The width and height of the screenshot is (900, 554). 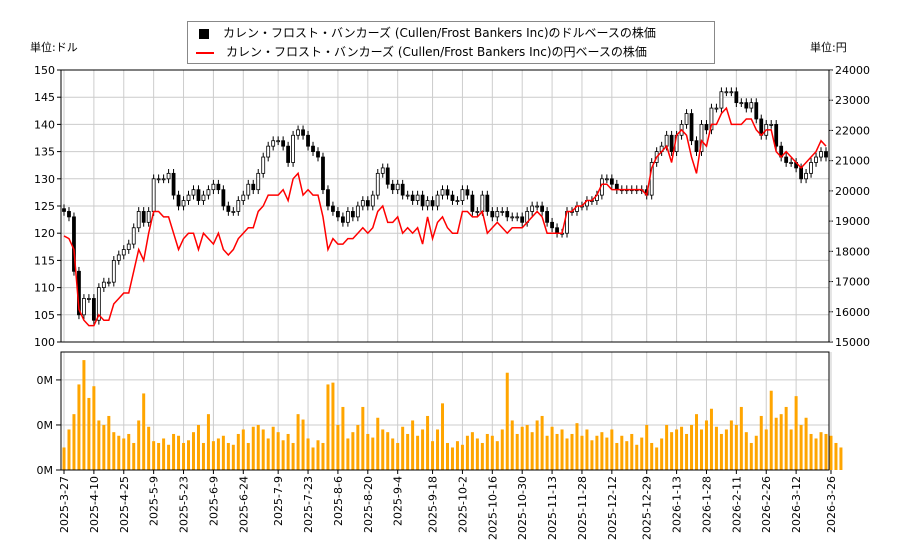 I want to click on x-tick-label: 2026-1-28, so click(x=706, y=504).